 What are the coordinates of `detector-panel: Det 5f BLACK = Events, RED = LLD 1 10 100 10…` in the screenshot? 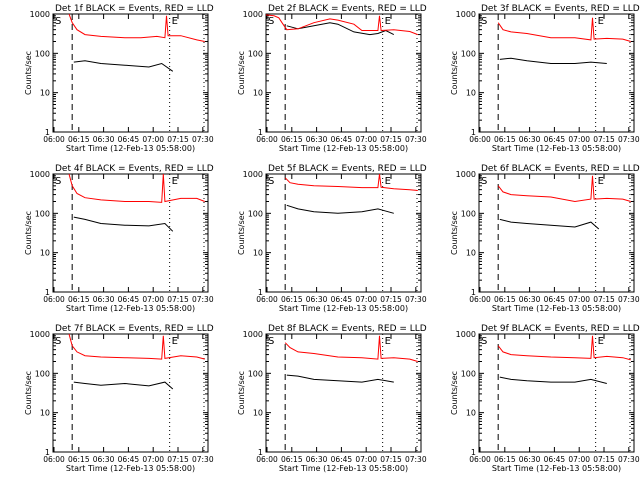 It's located at (332, 238).